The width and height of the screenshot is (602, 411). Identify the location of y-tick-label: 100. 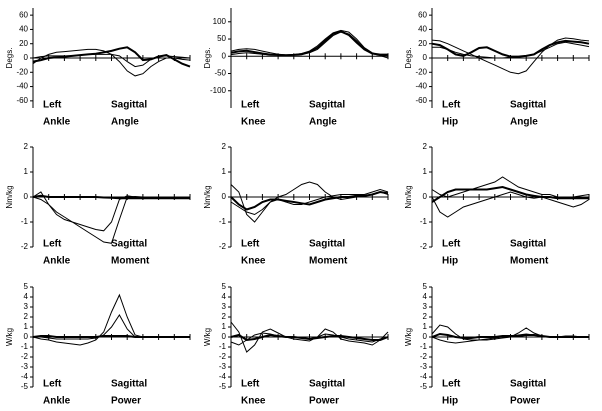
(220, 21).